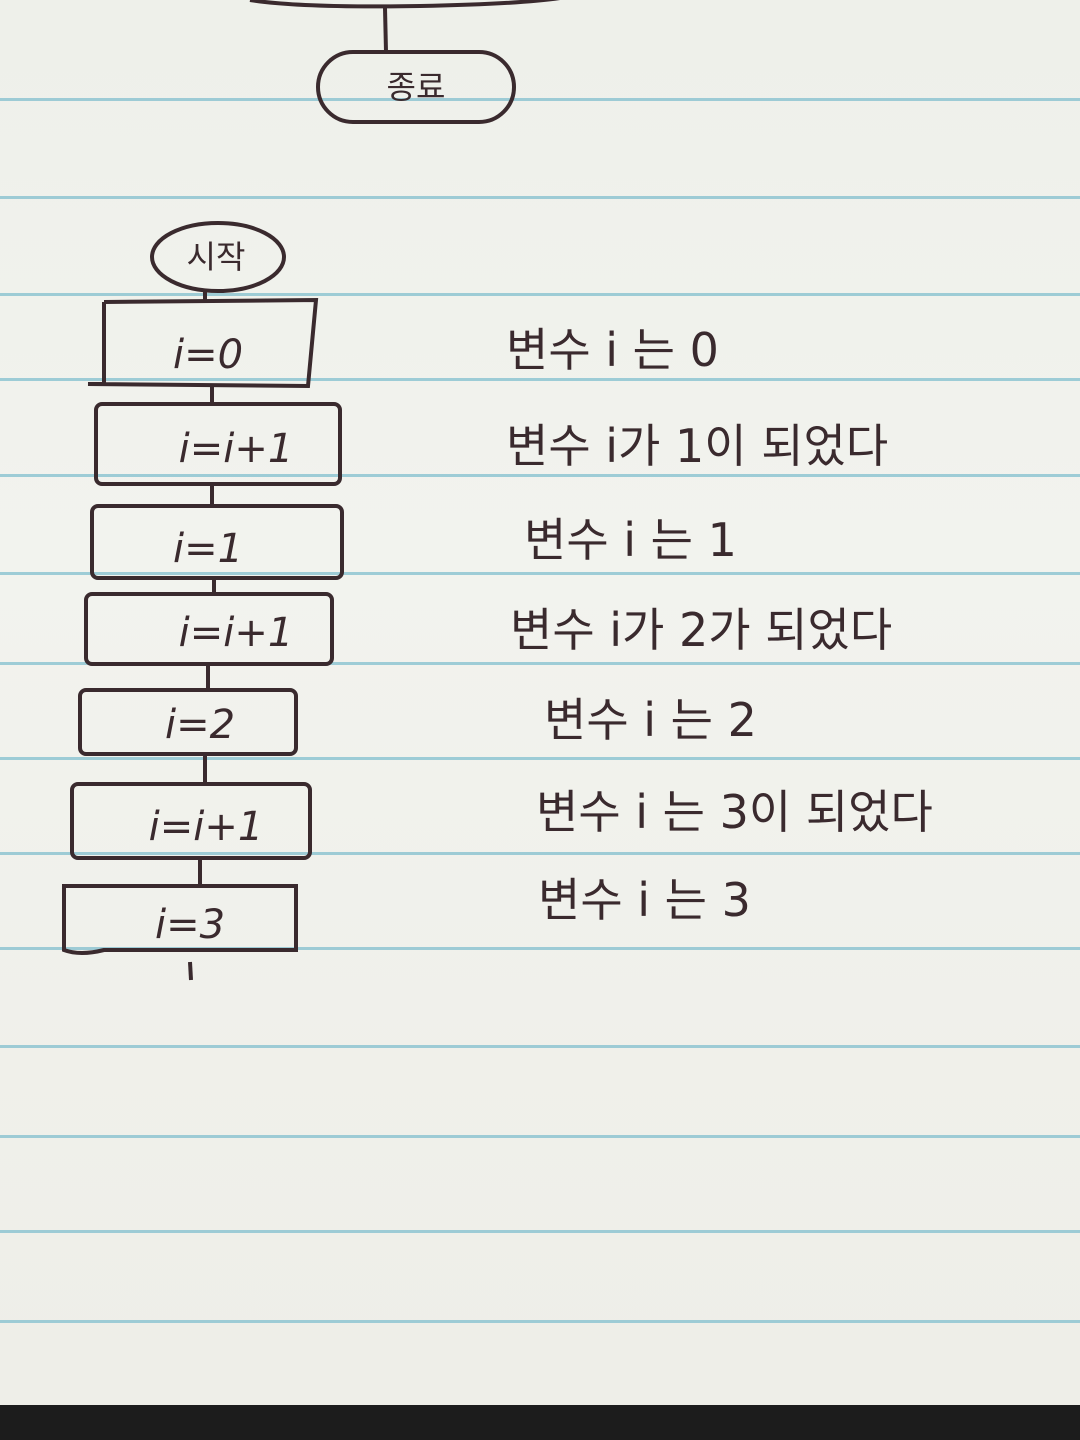 Image resolution: width=1080 pixels, height=1440 pixels. I want to click on step-note: 변수 i 는 2, so click(650, 720).